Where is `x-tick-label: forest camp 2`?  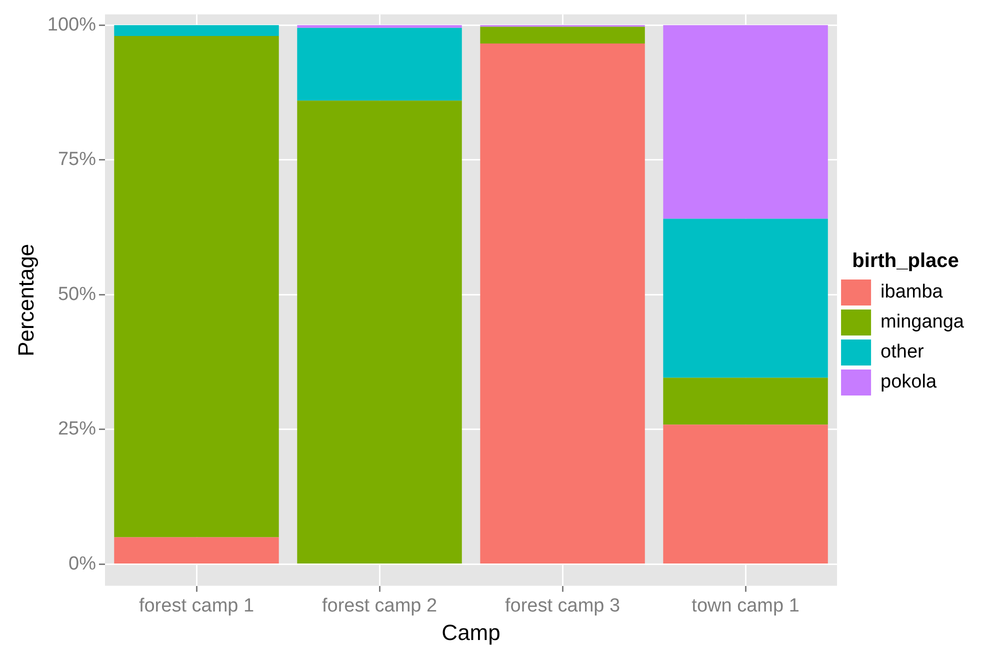
x-tick-label: forest camp 2 is located at coordinates (380, 605).